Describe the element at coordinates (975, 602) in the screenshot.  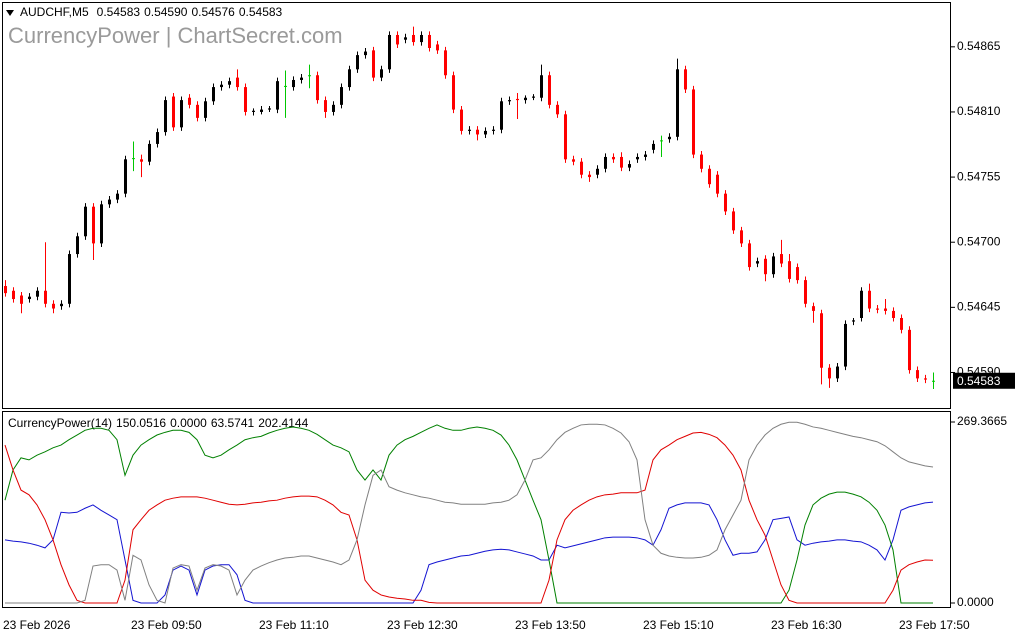
I see `y-tick-label: 0.0000` at that location.